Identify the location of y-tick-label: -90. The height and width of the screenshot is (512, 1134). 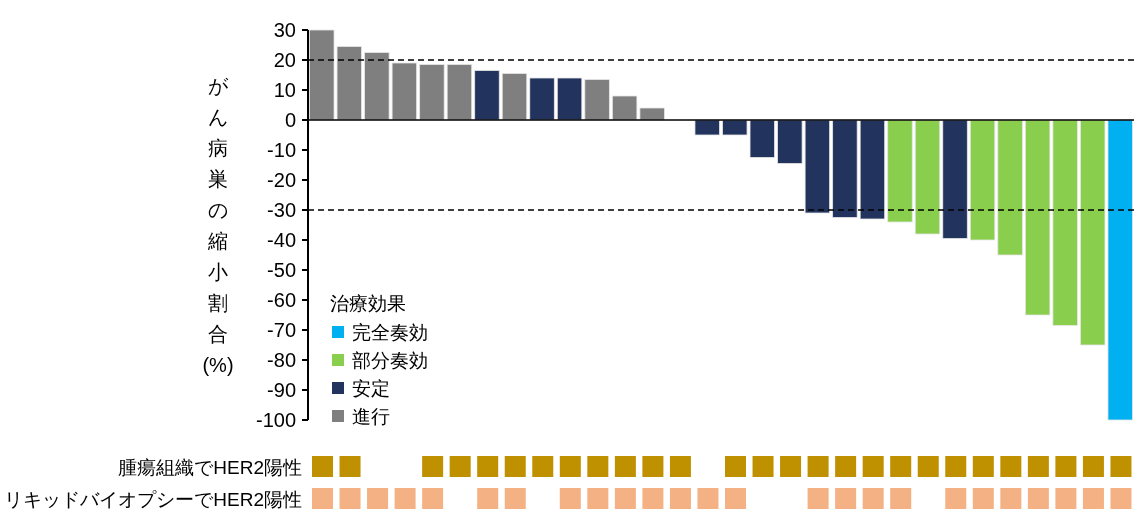
(281, 390).